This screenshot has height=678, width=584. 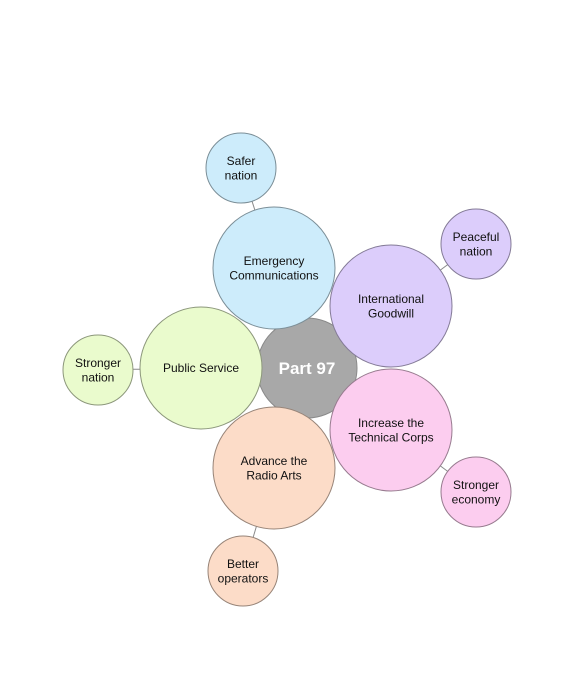 What do you see at coordinates (253, 206) in the screenshot?
I see `connector-emergency` at bounding box center [253, 206].